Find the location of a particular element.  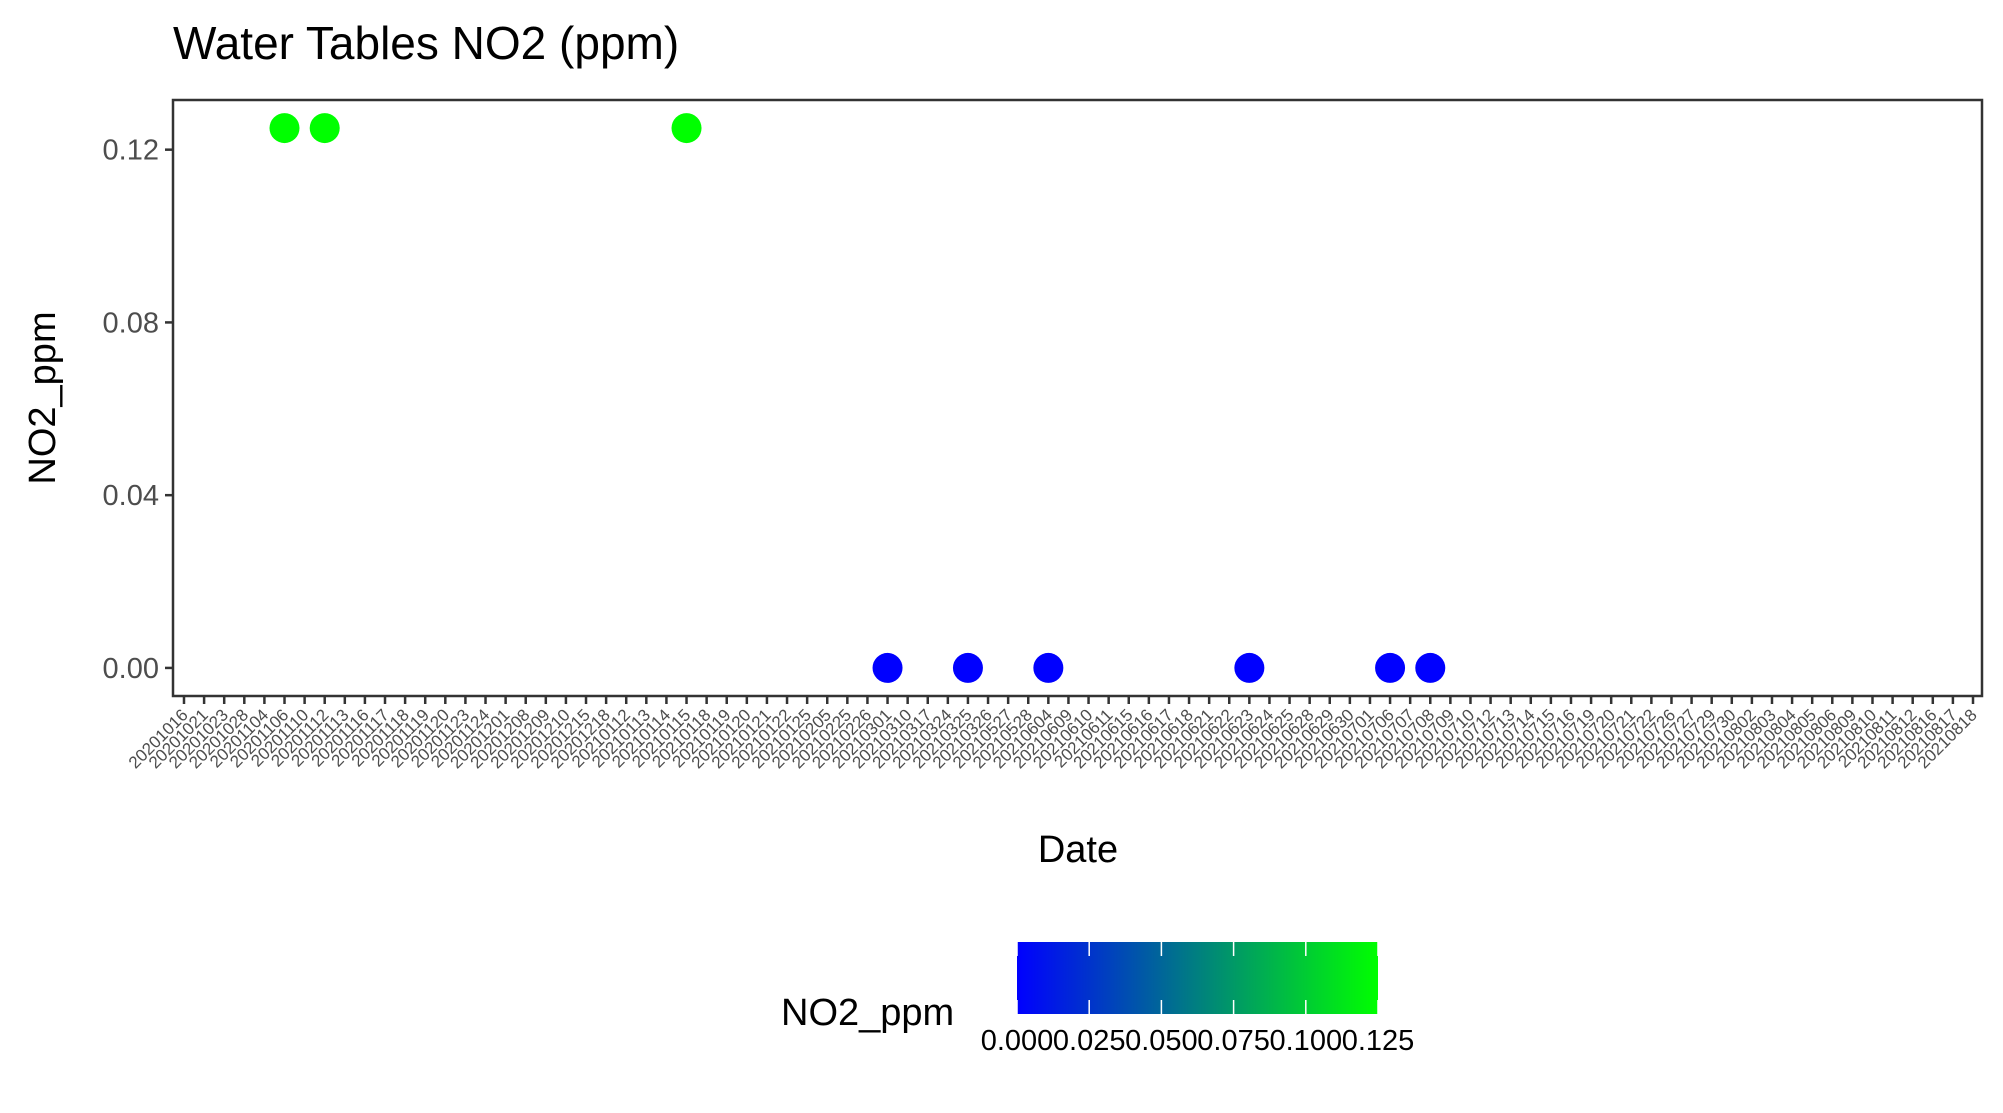

legend-colorbar is located at coordinates (1197, 978).